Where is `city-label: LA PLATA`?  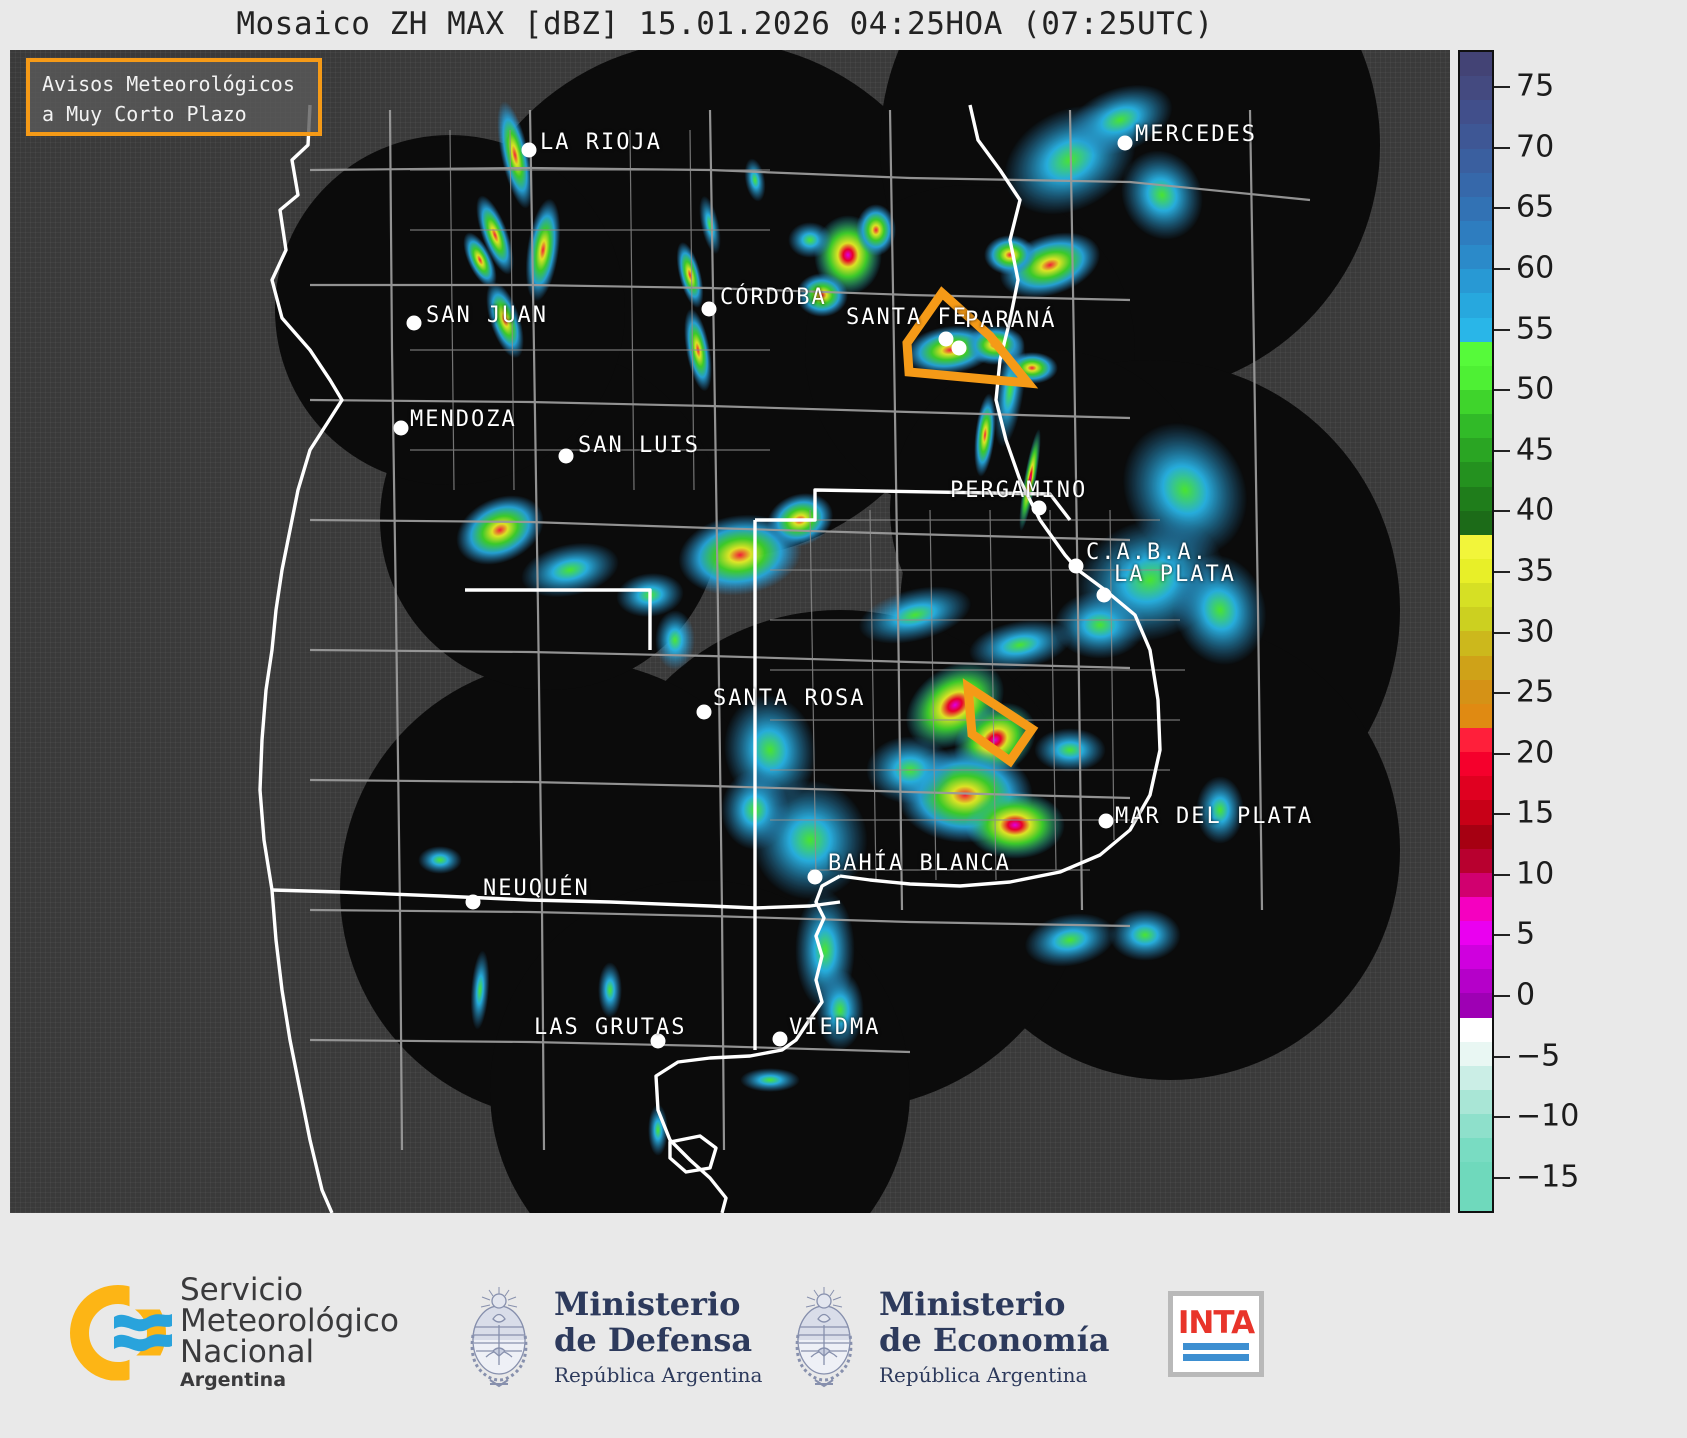
city-label: LA PLATA is located at coordinates (1175, 574).